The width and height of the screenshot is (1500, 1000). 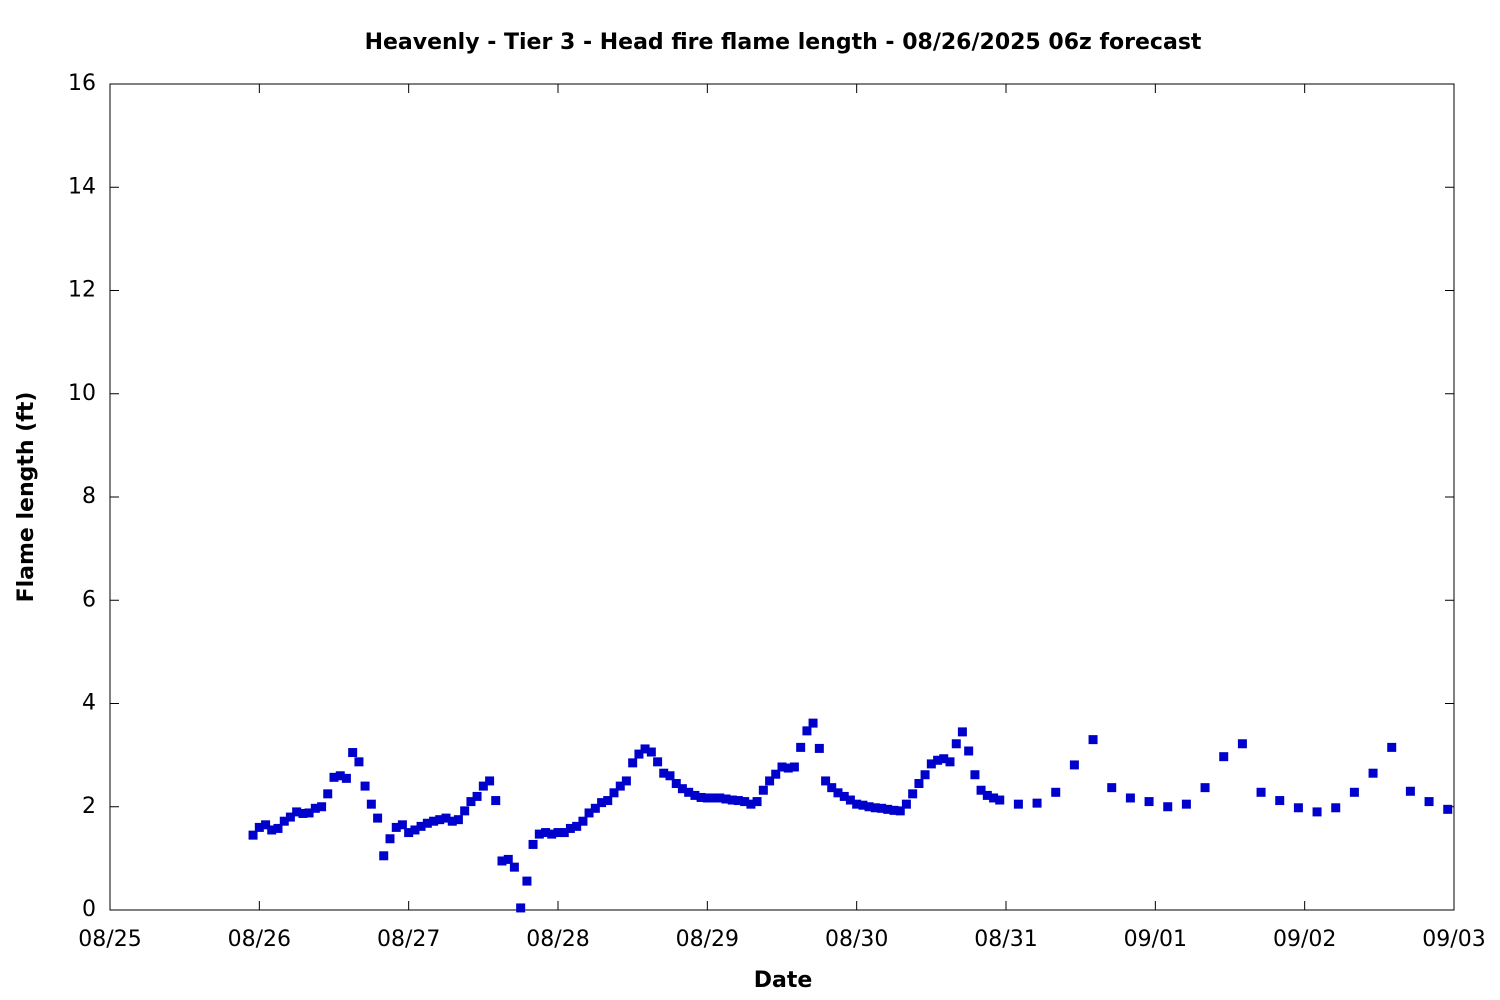 What do you see at coordinates (1005, 939) in the screenshot?
I see `x-tick-label: 08/31` at bounding box center [1005, 939].